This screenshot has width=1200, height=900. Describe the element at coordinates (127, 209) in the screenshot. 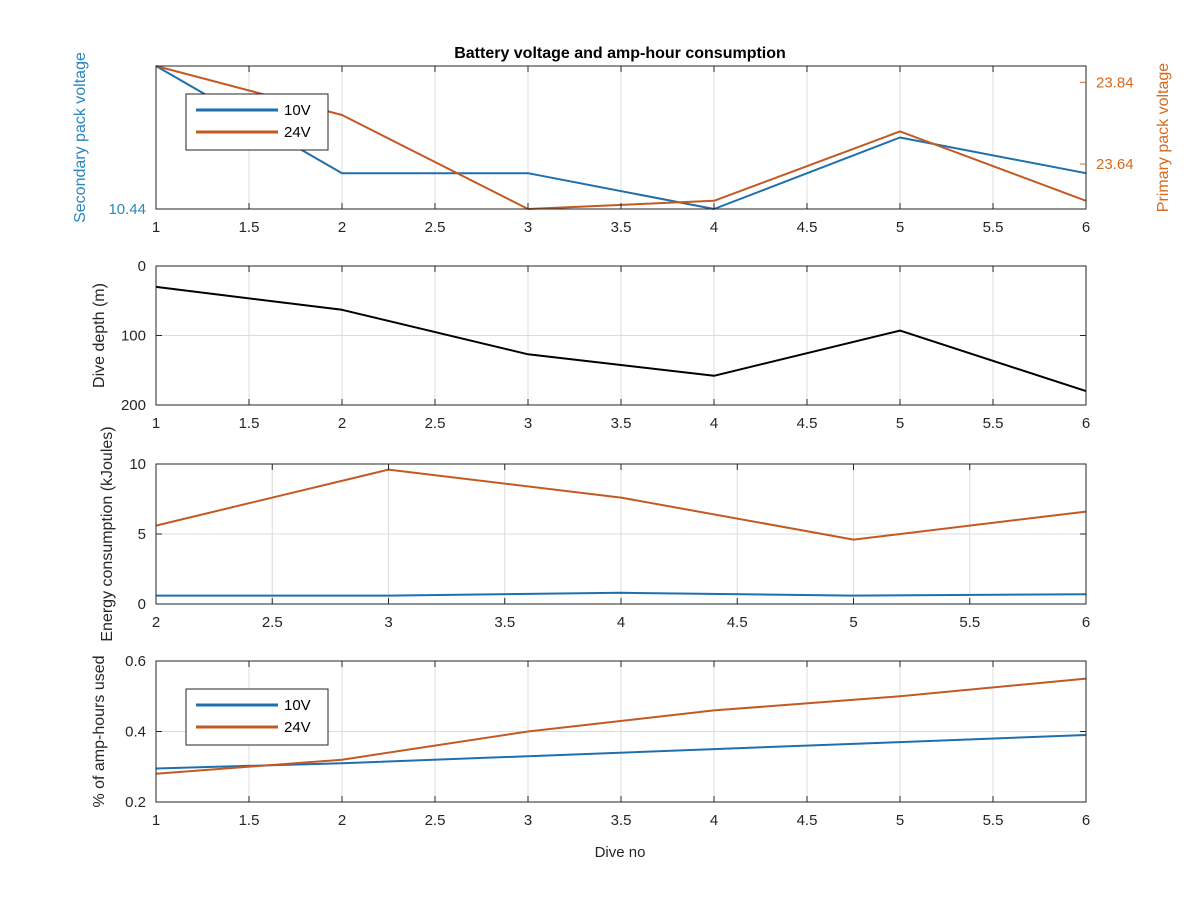

I see `y-tick-label: 10.44` at that location.